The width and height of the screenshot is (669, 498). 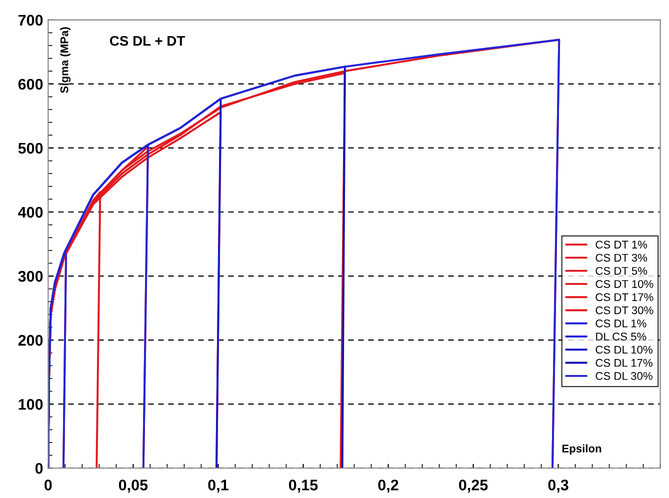 What do you see at coordinates (388, 486) in the screenshot?
I see `x-tick-label: 0,2` at bounding box center [388, 486].